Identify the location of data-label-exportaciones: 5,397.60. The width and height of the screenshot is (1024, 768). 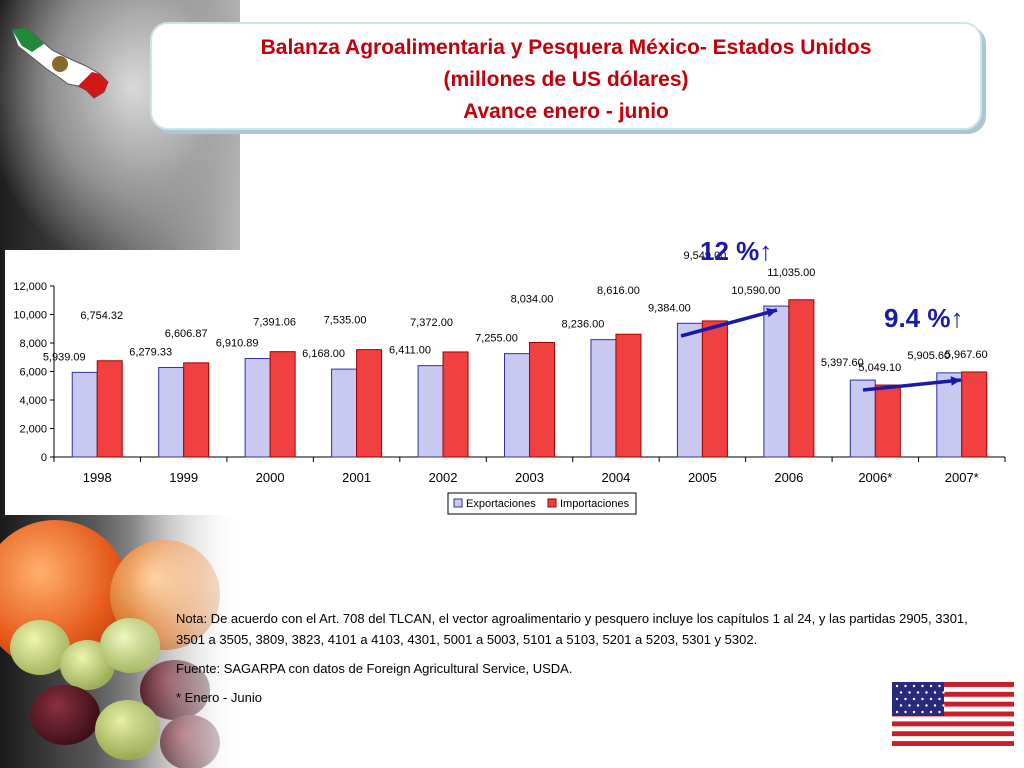
(842, 363).